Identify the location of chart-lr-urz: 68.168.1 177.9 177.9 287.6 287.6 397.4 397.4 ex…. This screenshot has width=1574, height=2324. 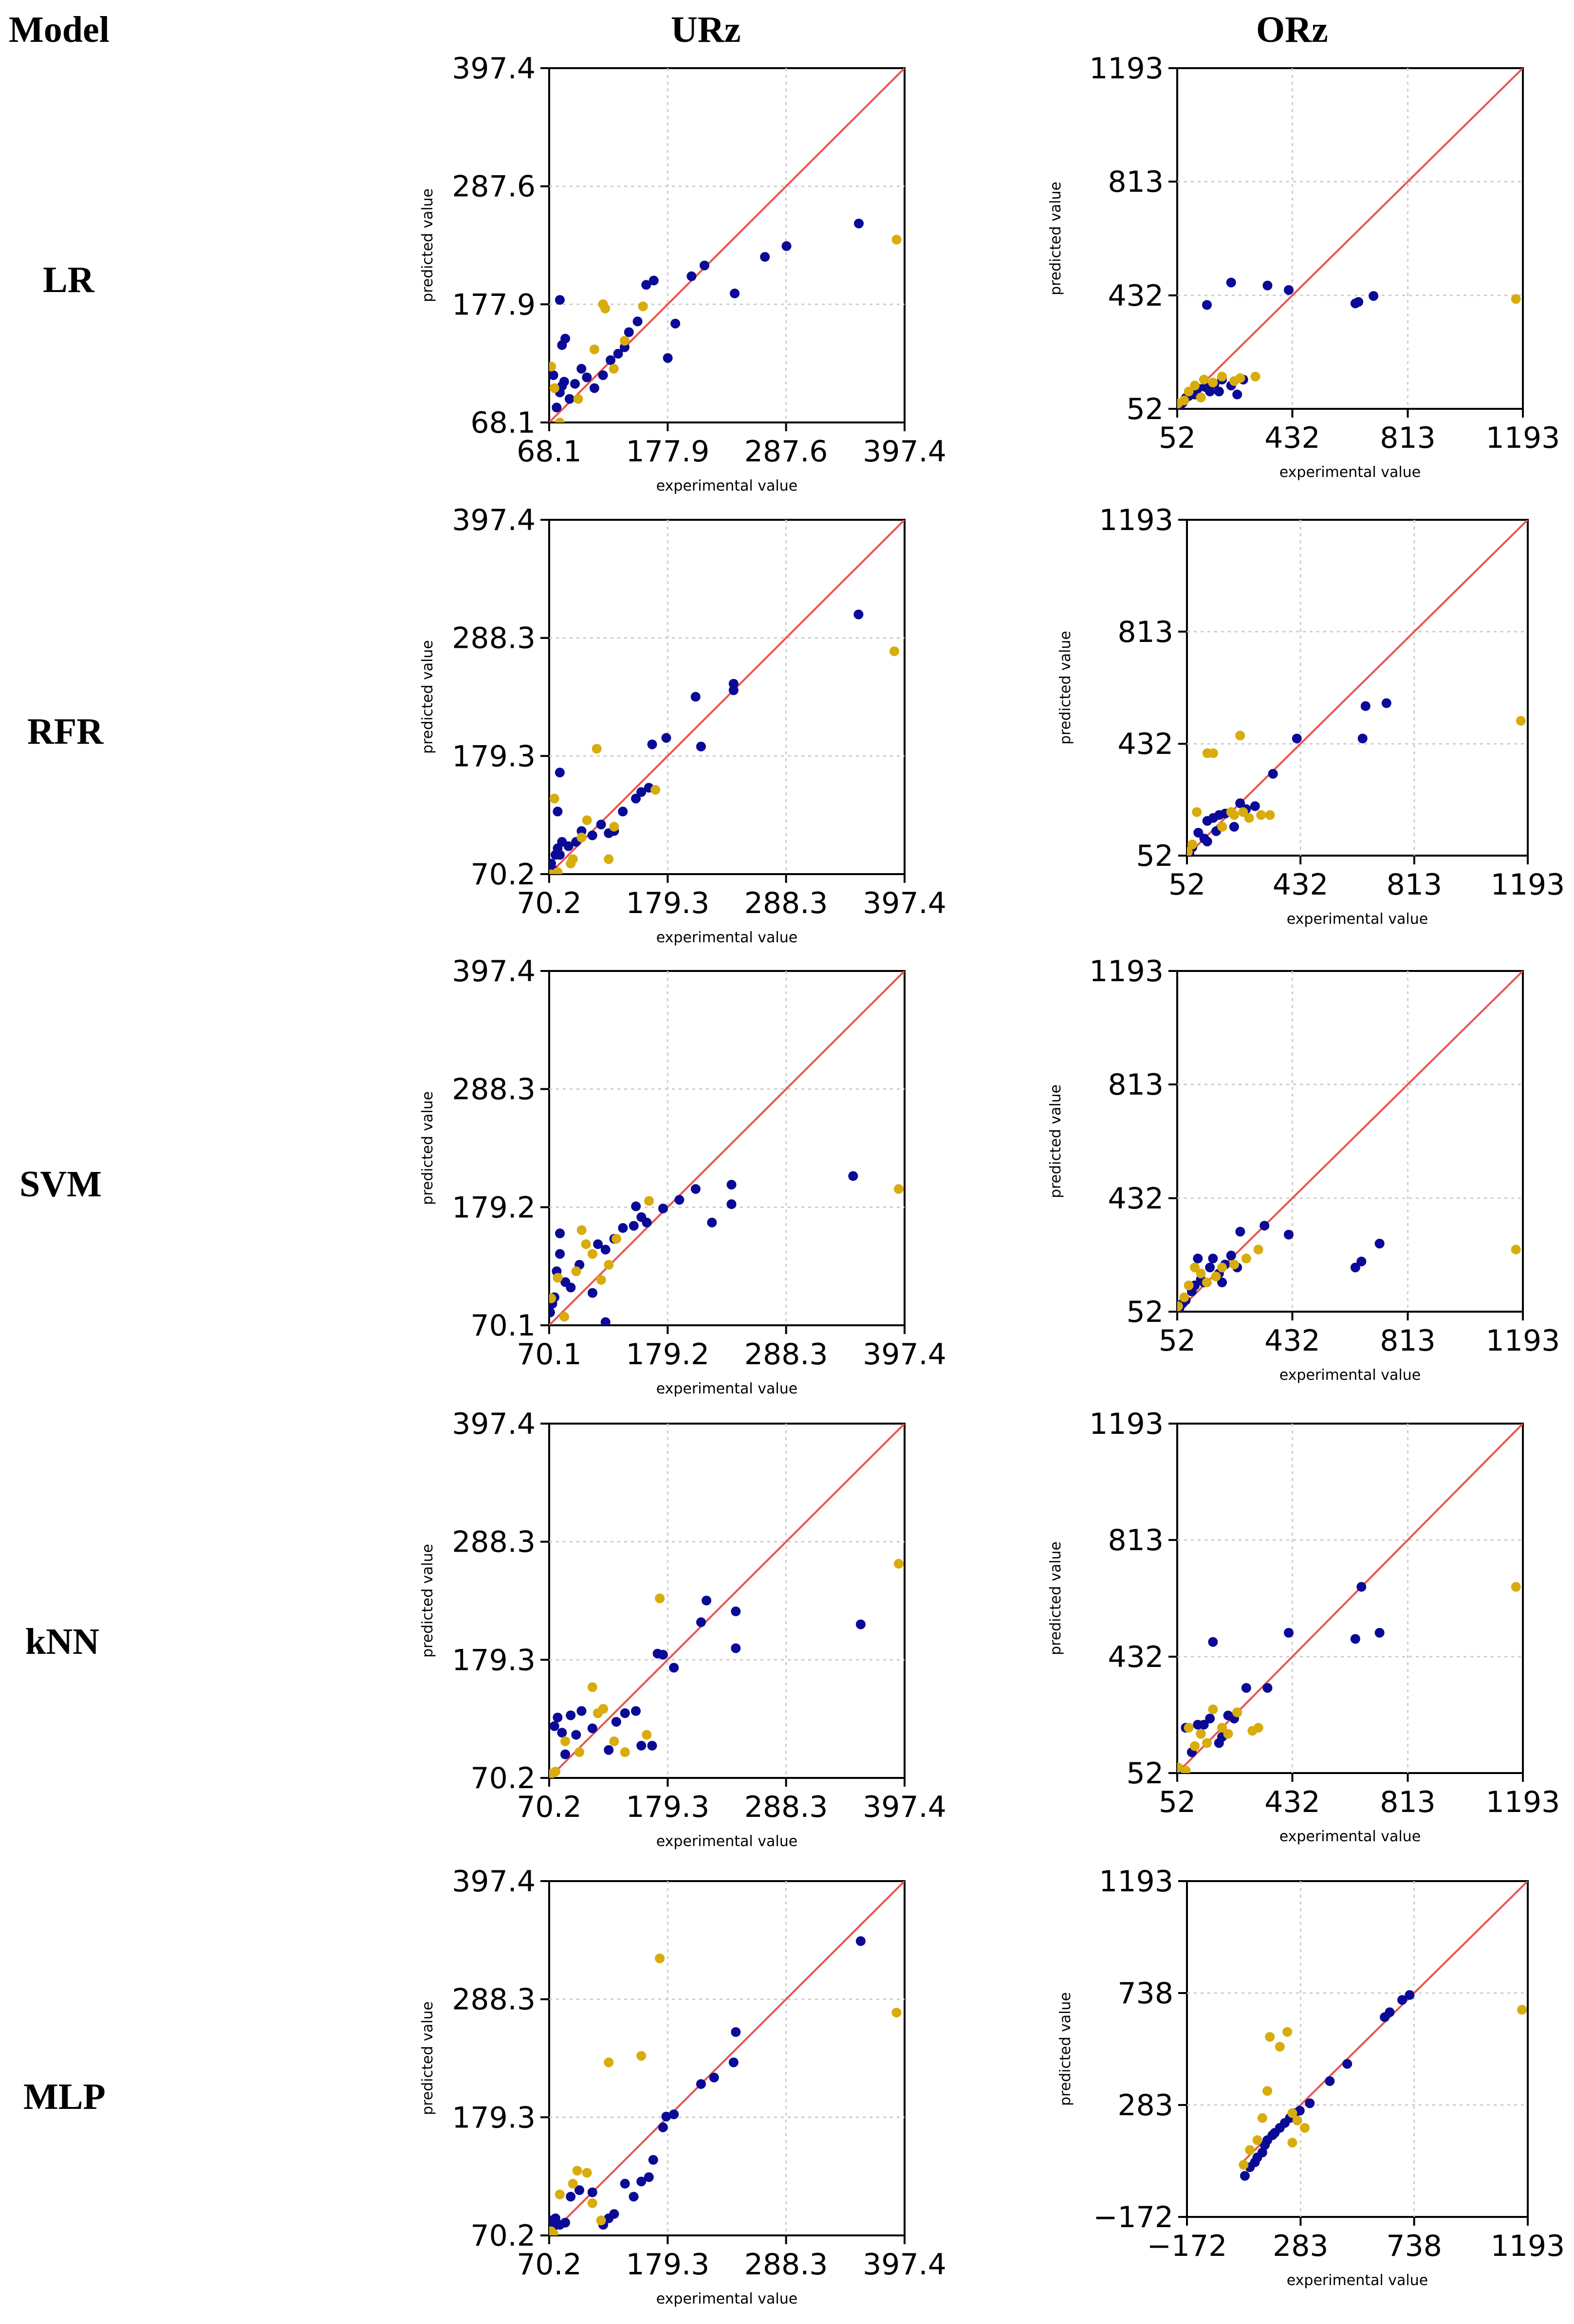
(682, 273).